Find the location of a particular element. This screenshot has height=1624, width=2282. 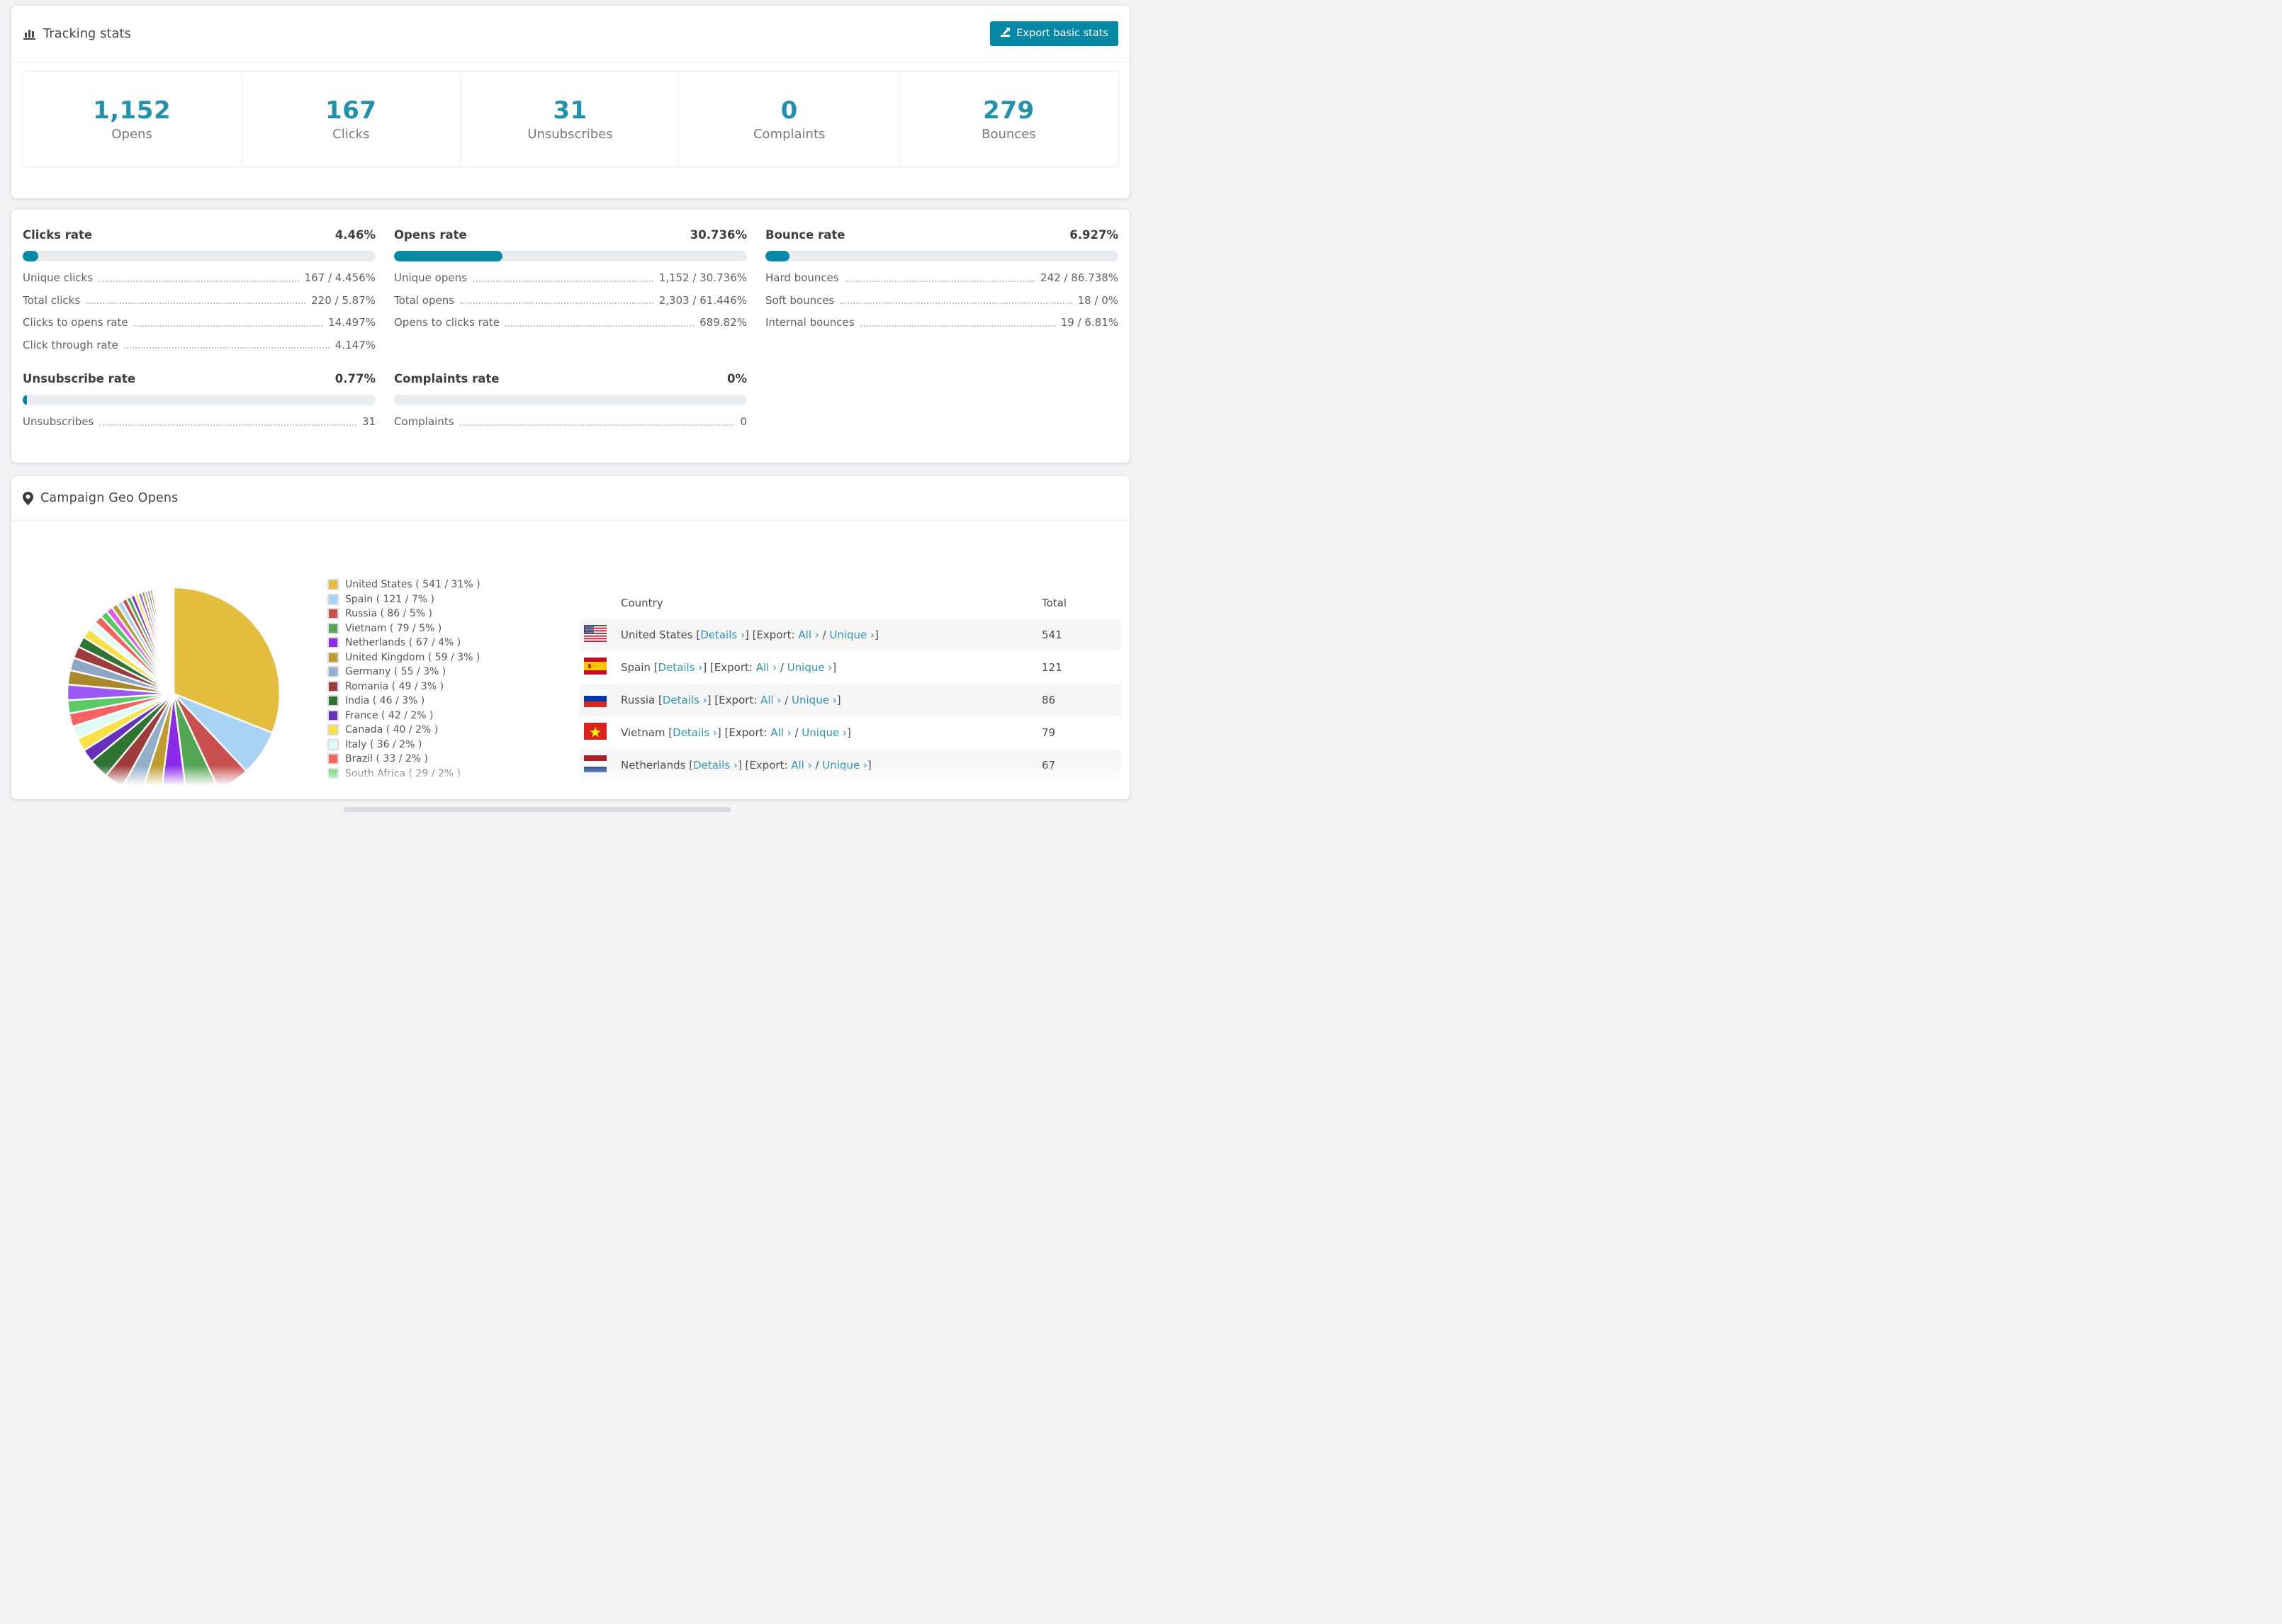

pie-slice-united-states is located at coordinates (227, 660).